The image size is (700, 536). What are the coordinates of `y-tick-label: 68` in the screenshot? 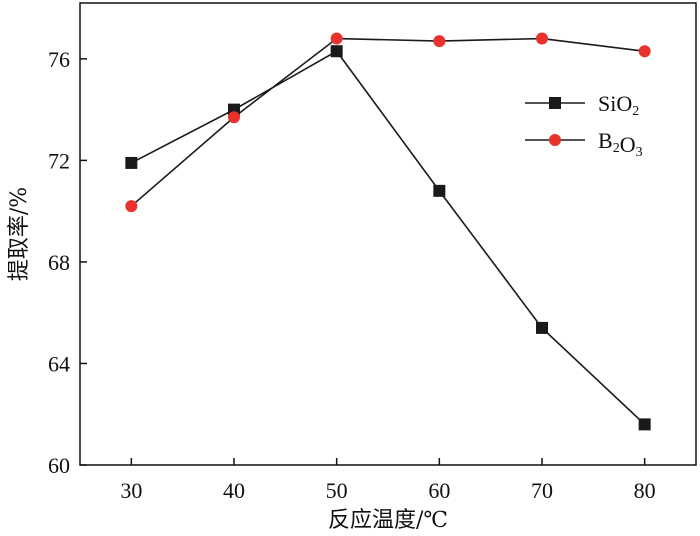 It's located at (59, 262).